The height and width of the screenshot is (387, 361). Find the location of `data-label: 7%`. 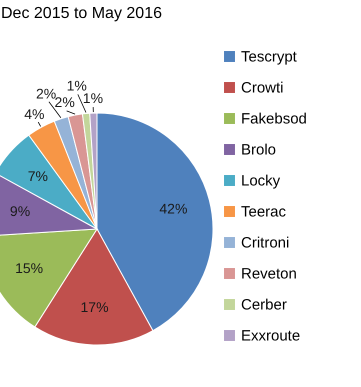

data-label: 7% is located at coordinates (38, 176).